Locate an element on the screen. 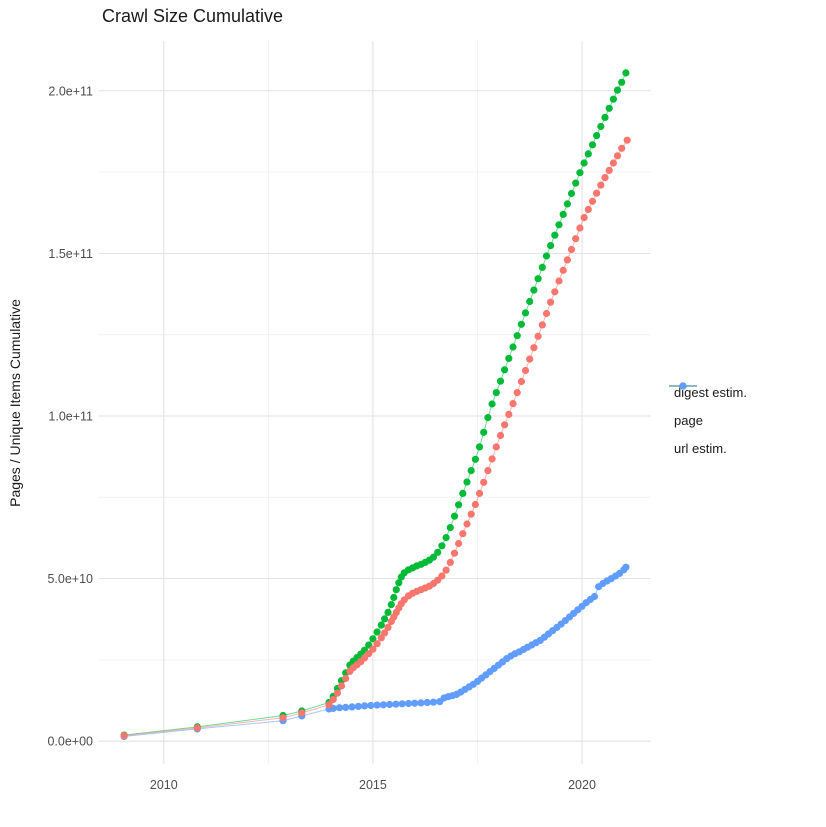  y-tick-label: 1.0e+11 is located at coordinates (70, 416).